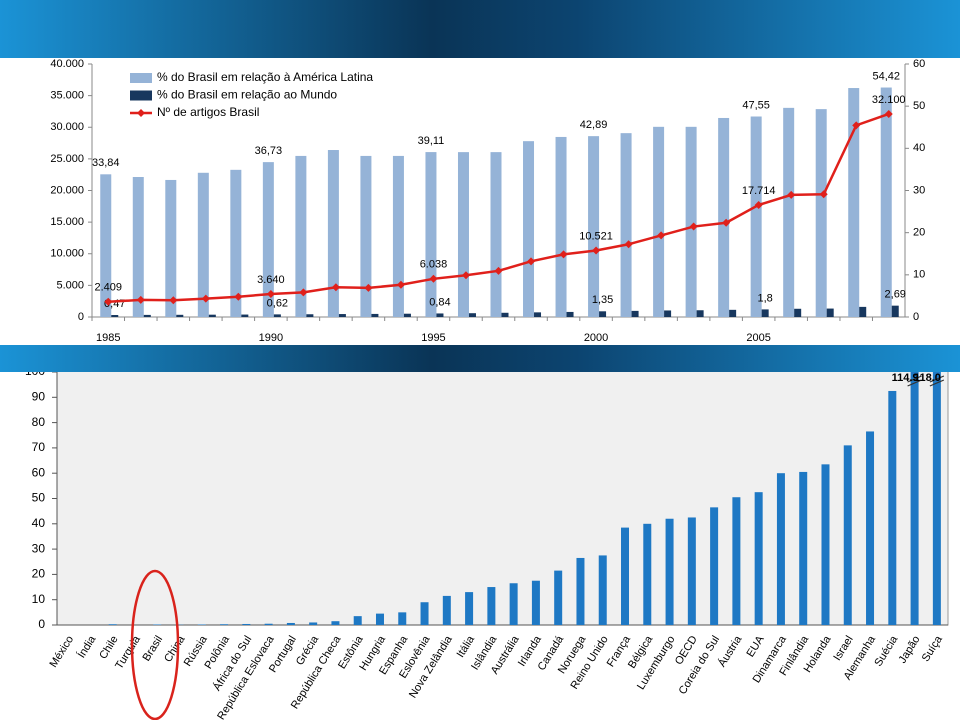 The width and height of the screenshot is (960, 720). Describe the element at coordinates (919, 190) in the screenshot. I see `y2-tick-label: 30` at that location.